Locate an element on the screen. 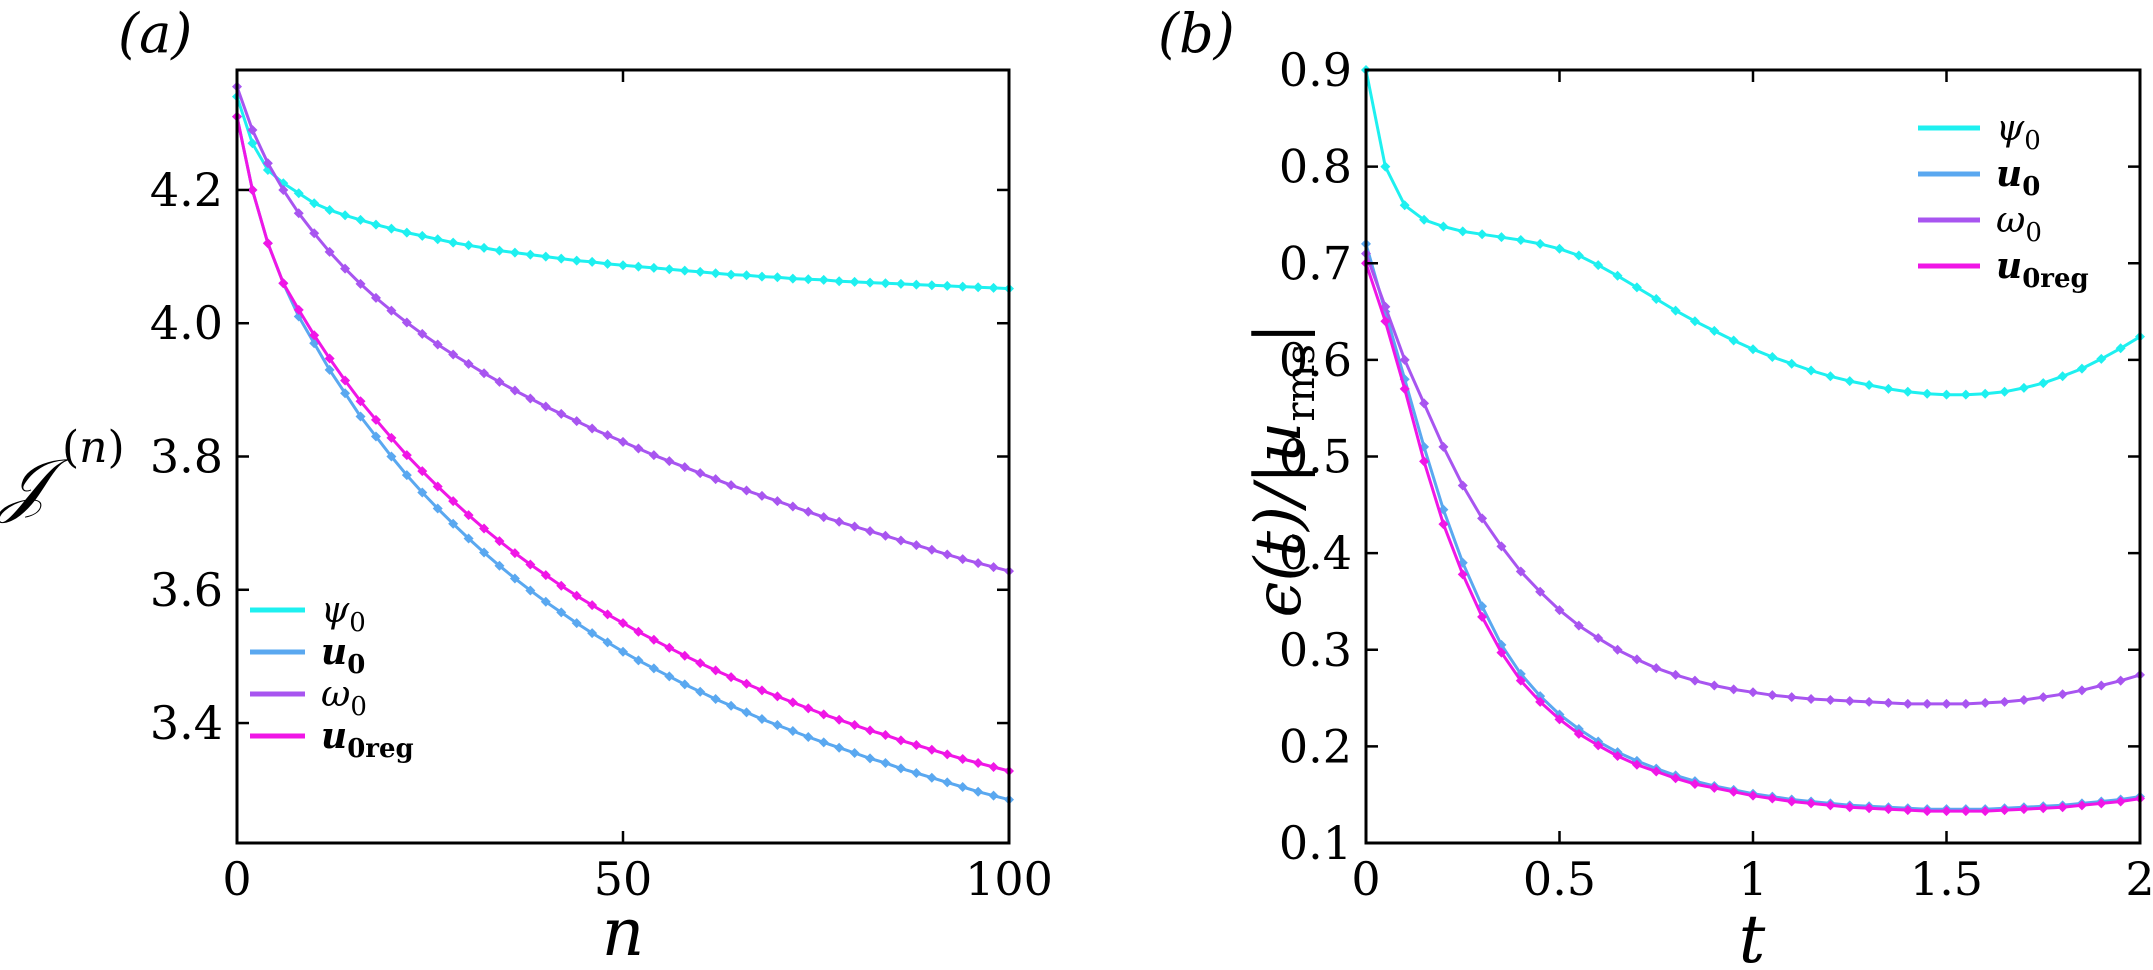  panel-a-y-axis-label-superscript: (n) is located at coordinates (93, 447).